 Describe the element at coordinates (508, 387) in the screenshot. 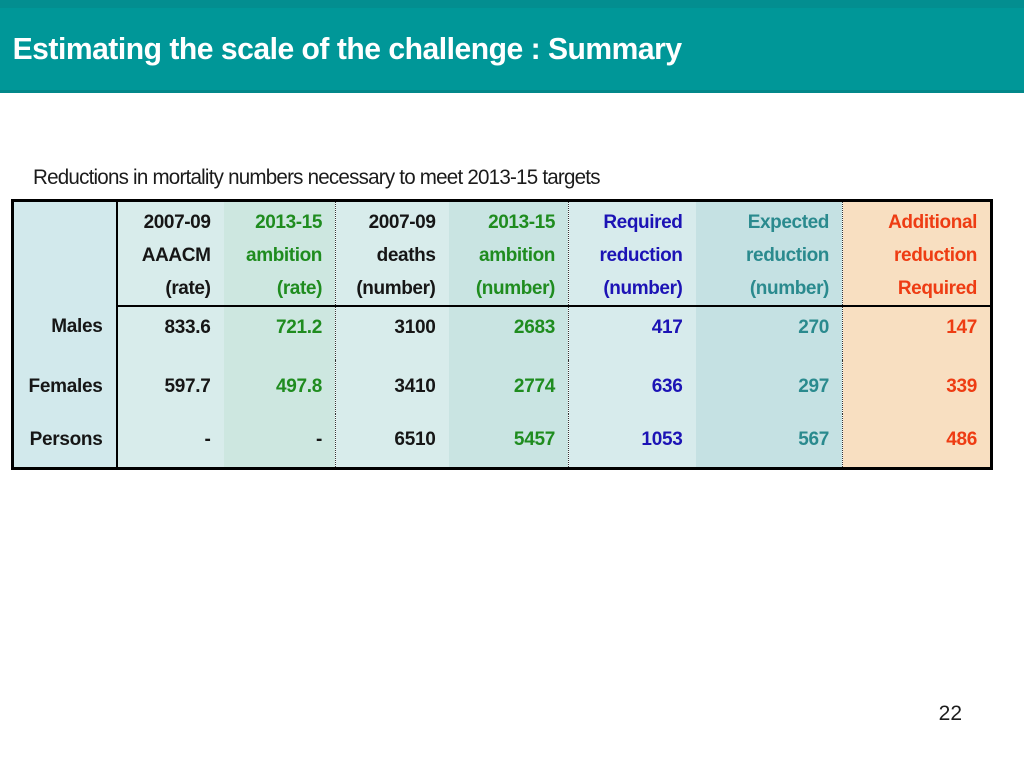

I see `cell-females-ambition-number: 2774` at that location.